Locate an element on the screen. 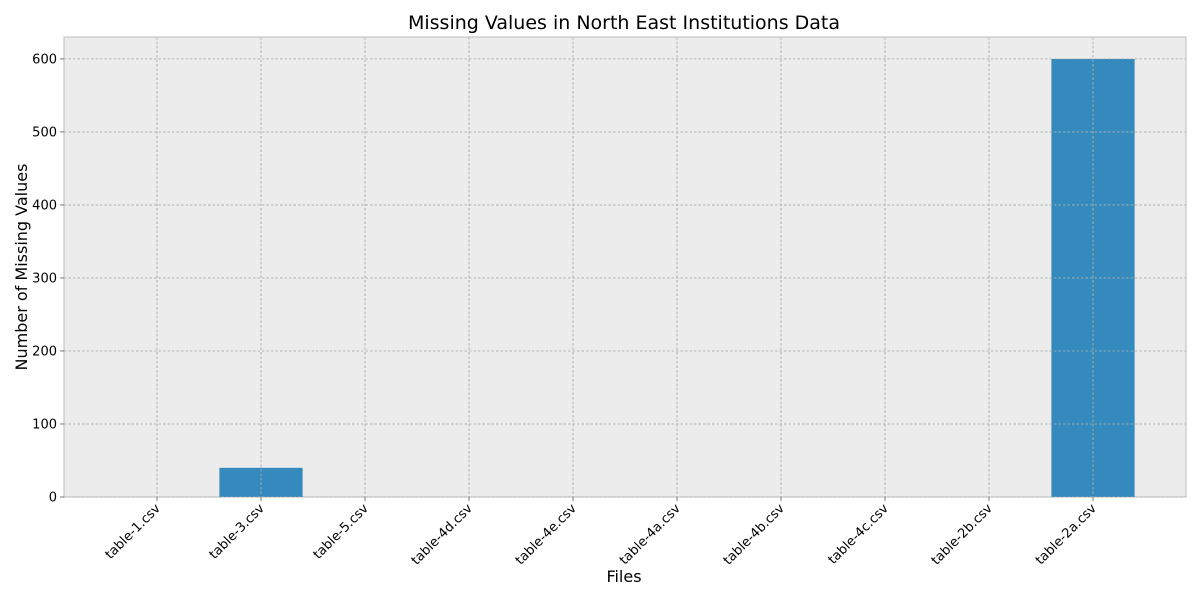  x-tick-label: table-2a.csv is located at coordinates (1066, 534).